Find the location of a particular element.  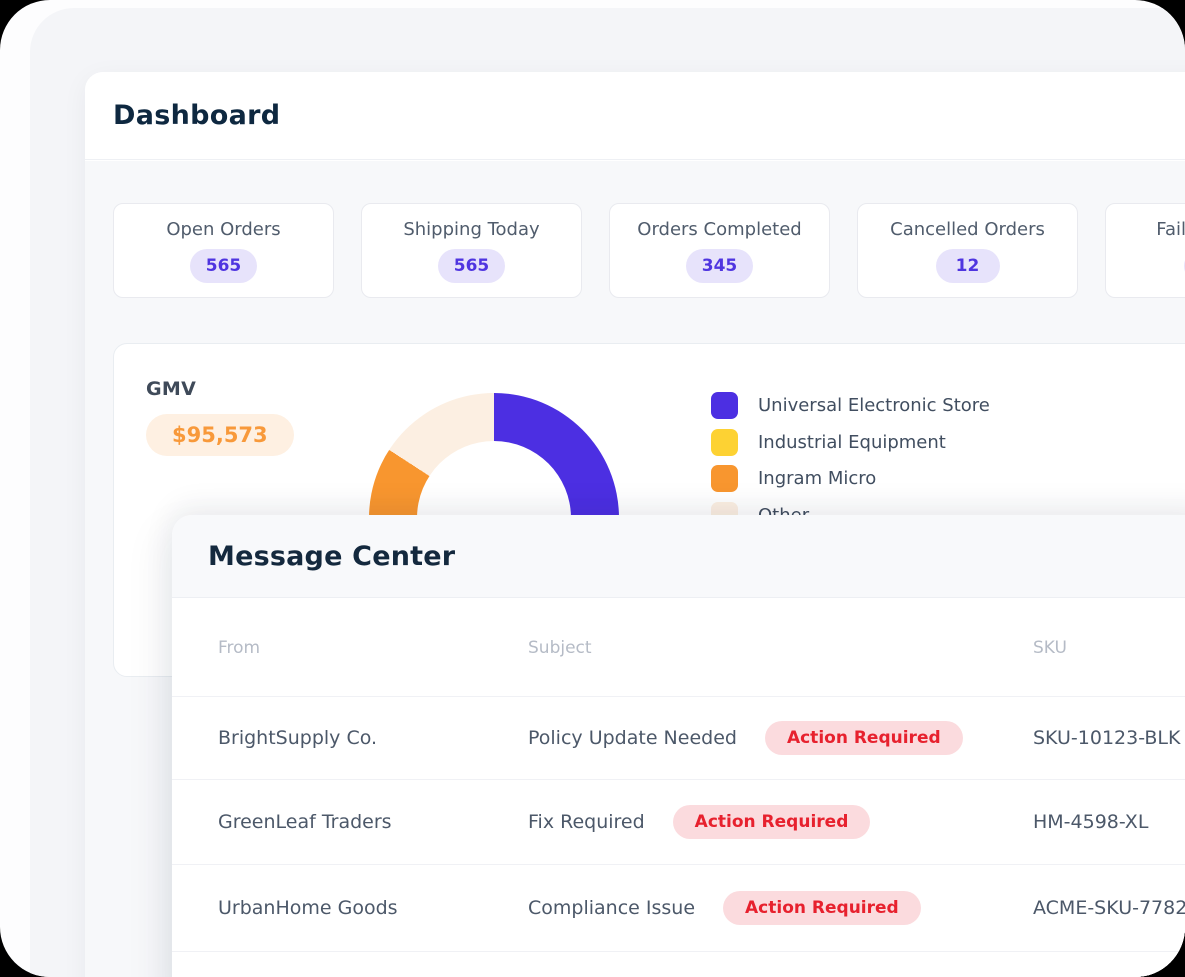

stat-label: Shipping Today is located at coordinates (471, 229).